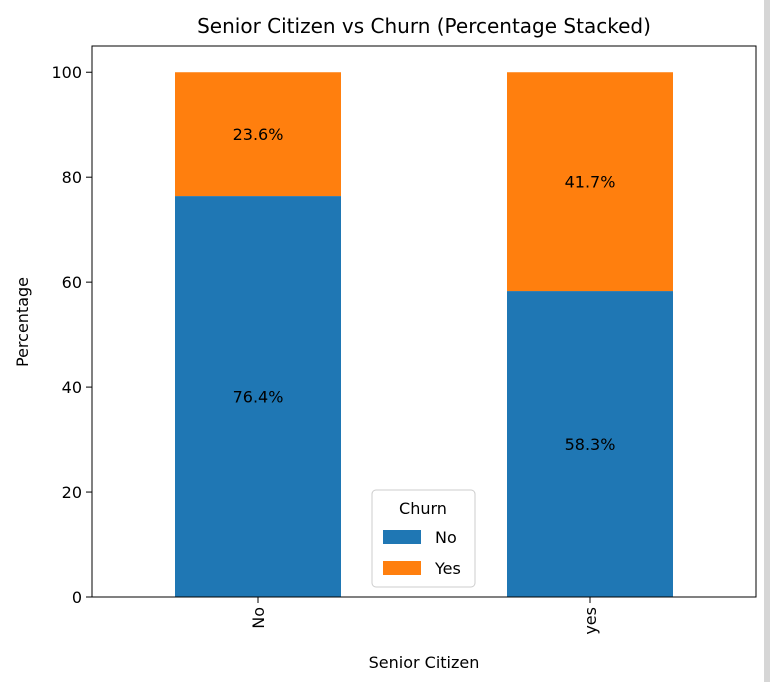  Describe the element at coordinates (402, 537) in the screenshot. I see `legend-swatch-no` at that location.